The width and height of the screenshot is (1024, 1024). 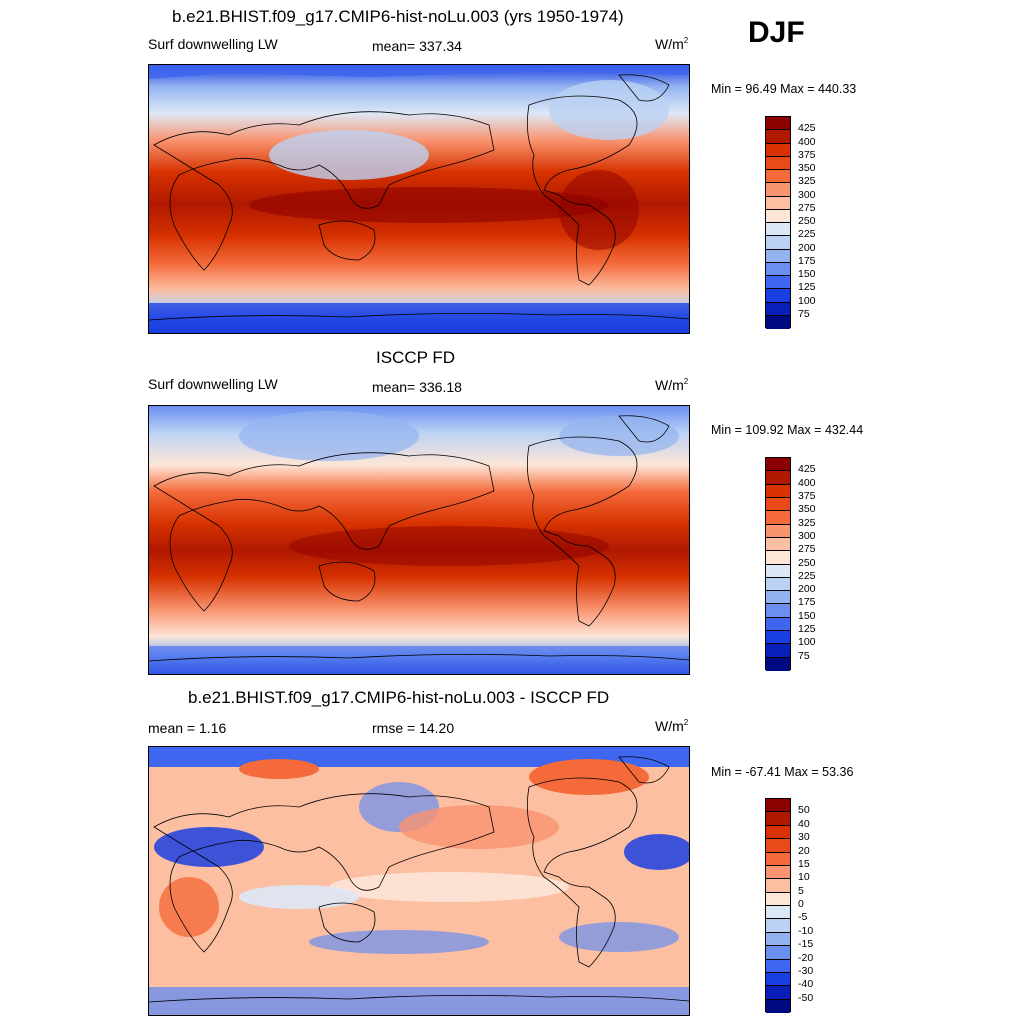 What do you see at coordinates (807, 482) in the screenshot?
I see `colorbar-tick-label: 400` at bounding box center [807, 482].